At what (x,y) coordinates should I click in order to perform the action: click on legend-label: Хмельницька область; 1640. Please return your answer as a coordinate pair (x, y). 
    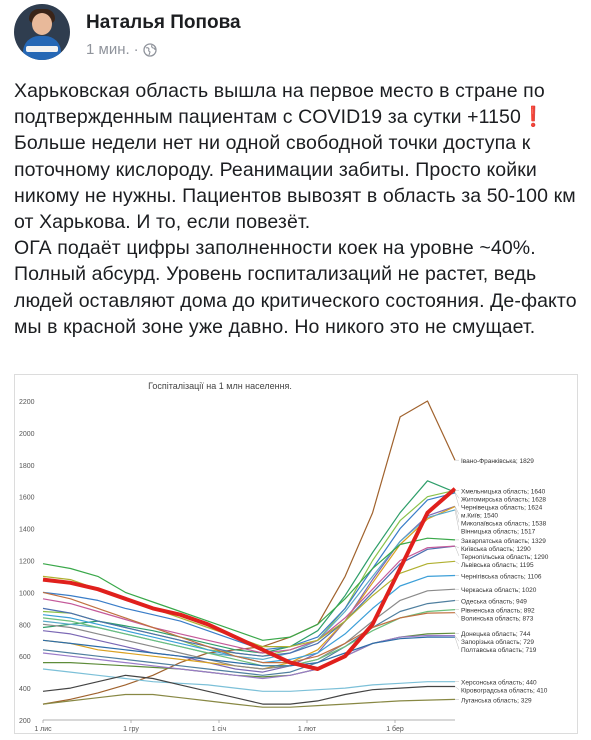
    Looking at the image, I should click on (503, 491).